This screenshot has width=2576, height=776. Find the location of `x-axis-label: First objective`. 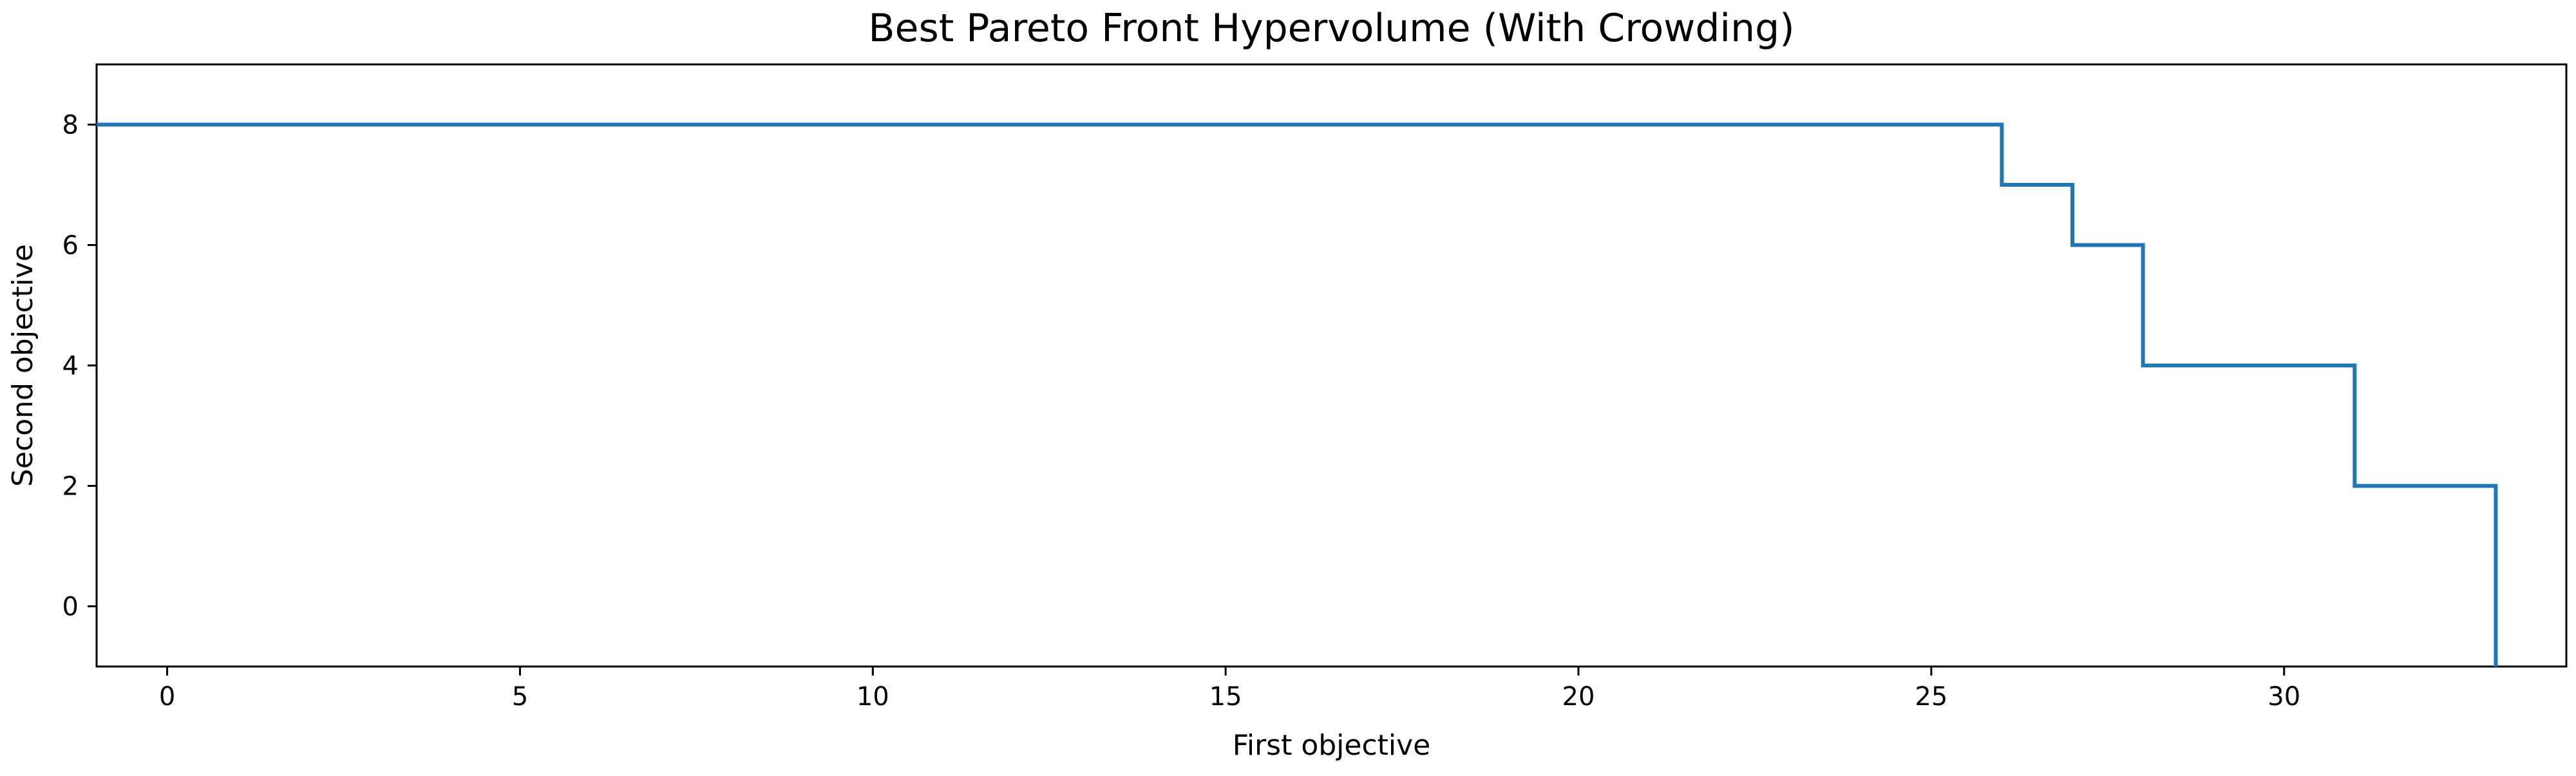

x-axis-label: First objective is located at coordinates (1332, 746).